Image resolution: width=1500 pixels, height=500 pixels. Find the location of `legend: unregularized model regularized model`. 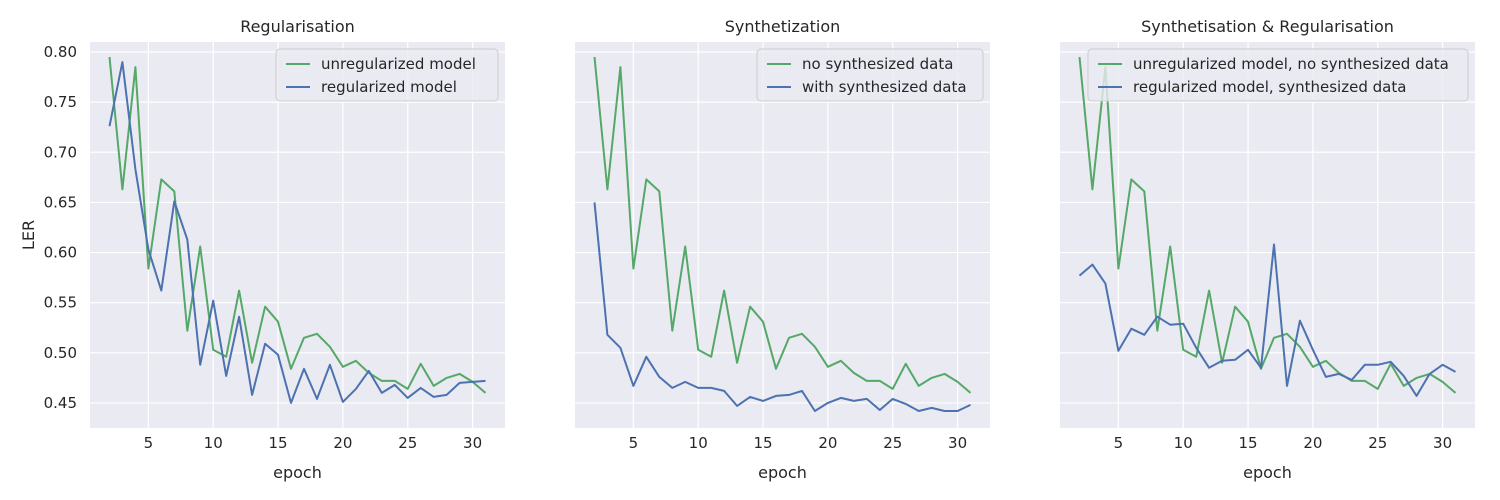

legend: unregularized model regularized model is located at coordinates (387, 75).